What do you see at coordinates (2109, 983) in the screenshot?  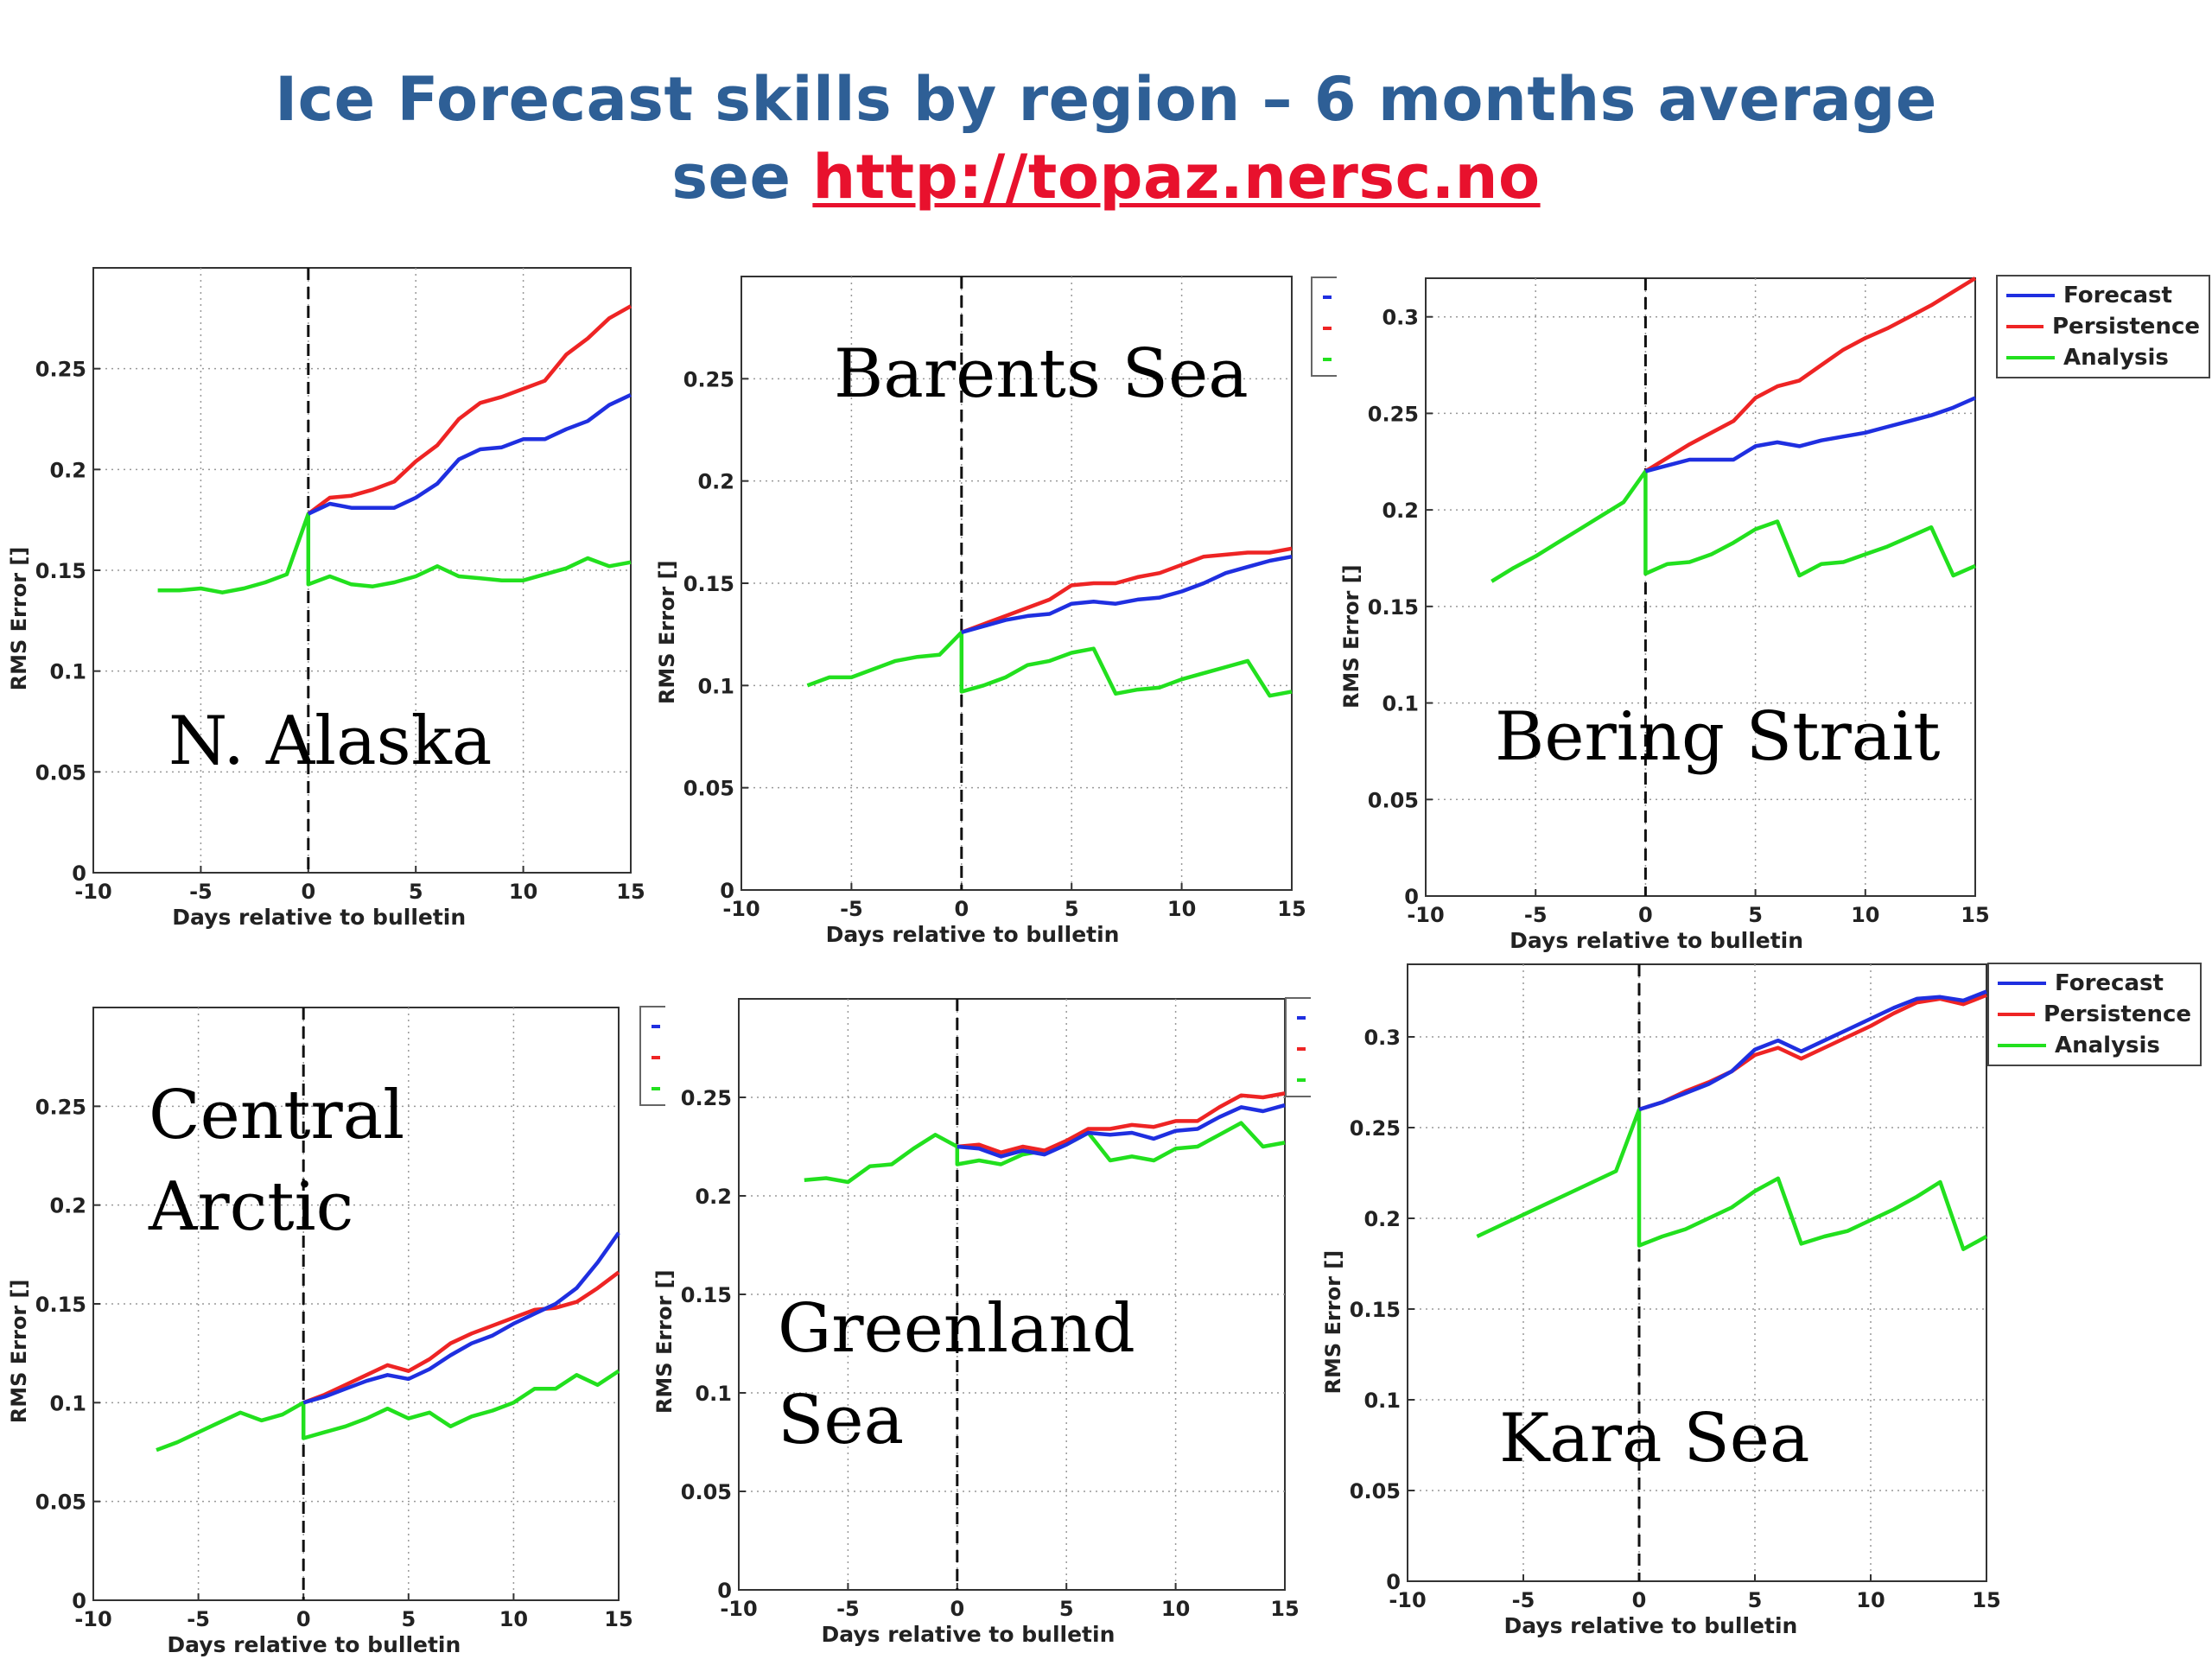 I see `legend-label: Forecast` at bounding box center [2109, 983].